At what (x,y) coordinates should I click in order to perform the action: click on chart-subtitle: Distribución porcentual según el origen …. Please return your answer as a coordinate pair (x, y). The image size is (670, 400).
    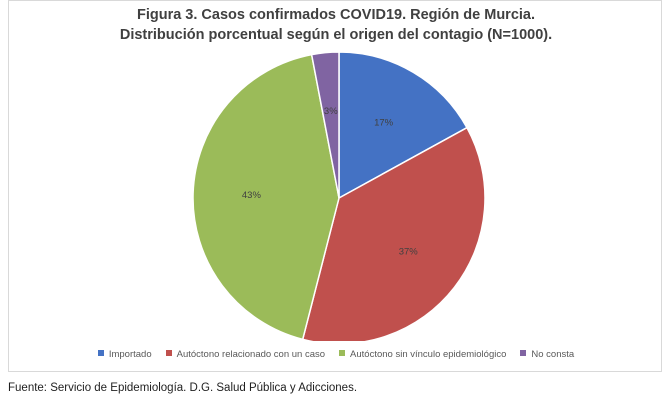
    Looking at the image, I should click on (336, 35).